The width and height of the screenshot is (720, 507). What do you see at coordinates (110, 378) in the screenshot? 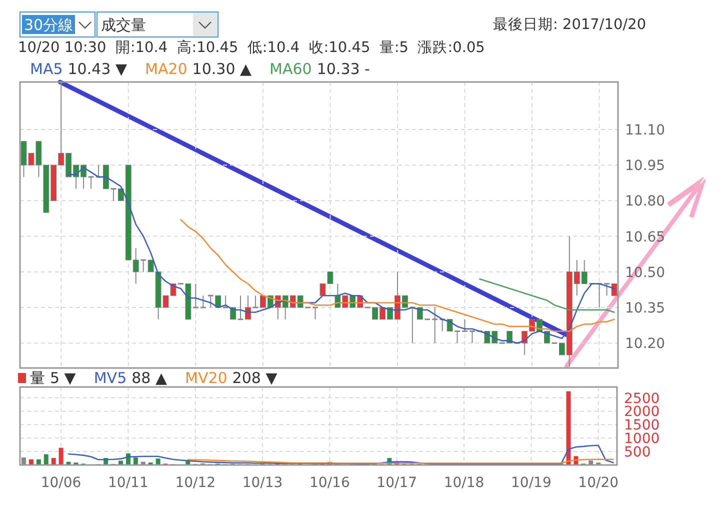
I see `text: MV5` at bounding box center [110, 378].